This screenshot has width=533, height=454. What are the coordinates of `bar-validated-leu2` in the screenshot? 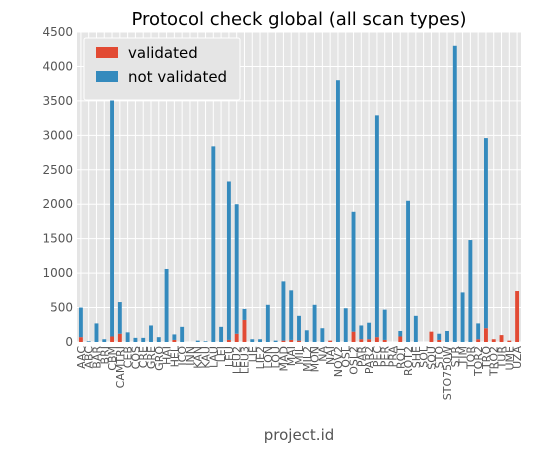 It's located at (236, 337).